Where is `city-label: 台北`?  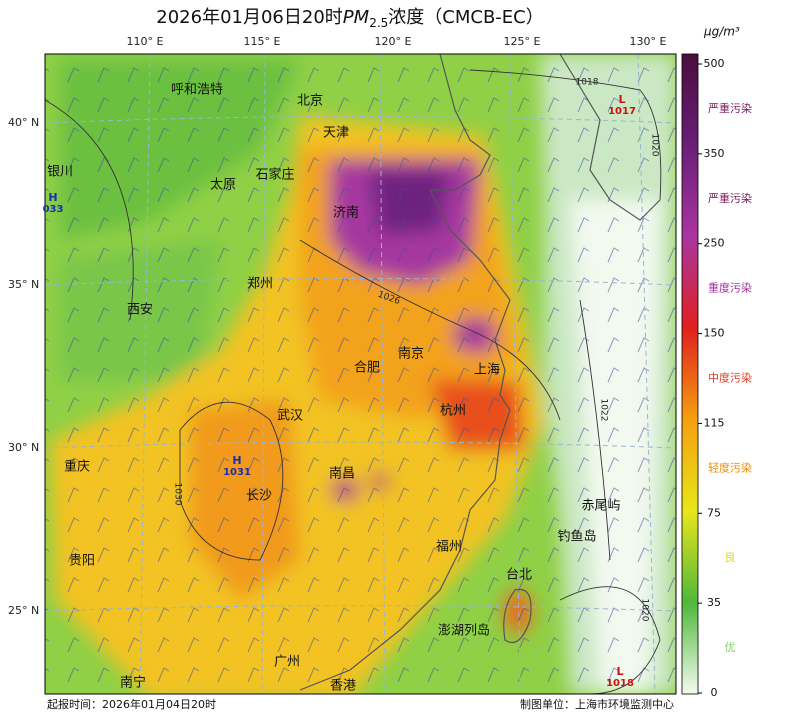 city-label: 台北 is located at coordinates (519, 575).